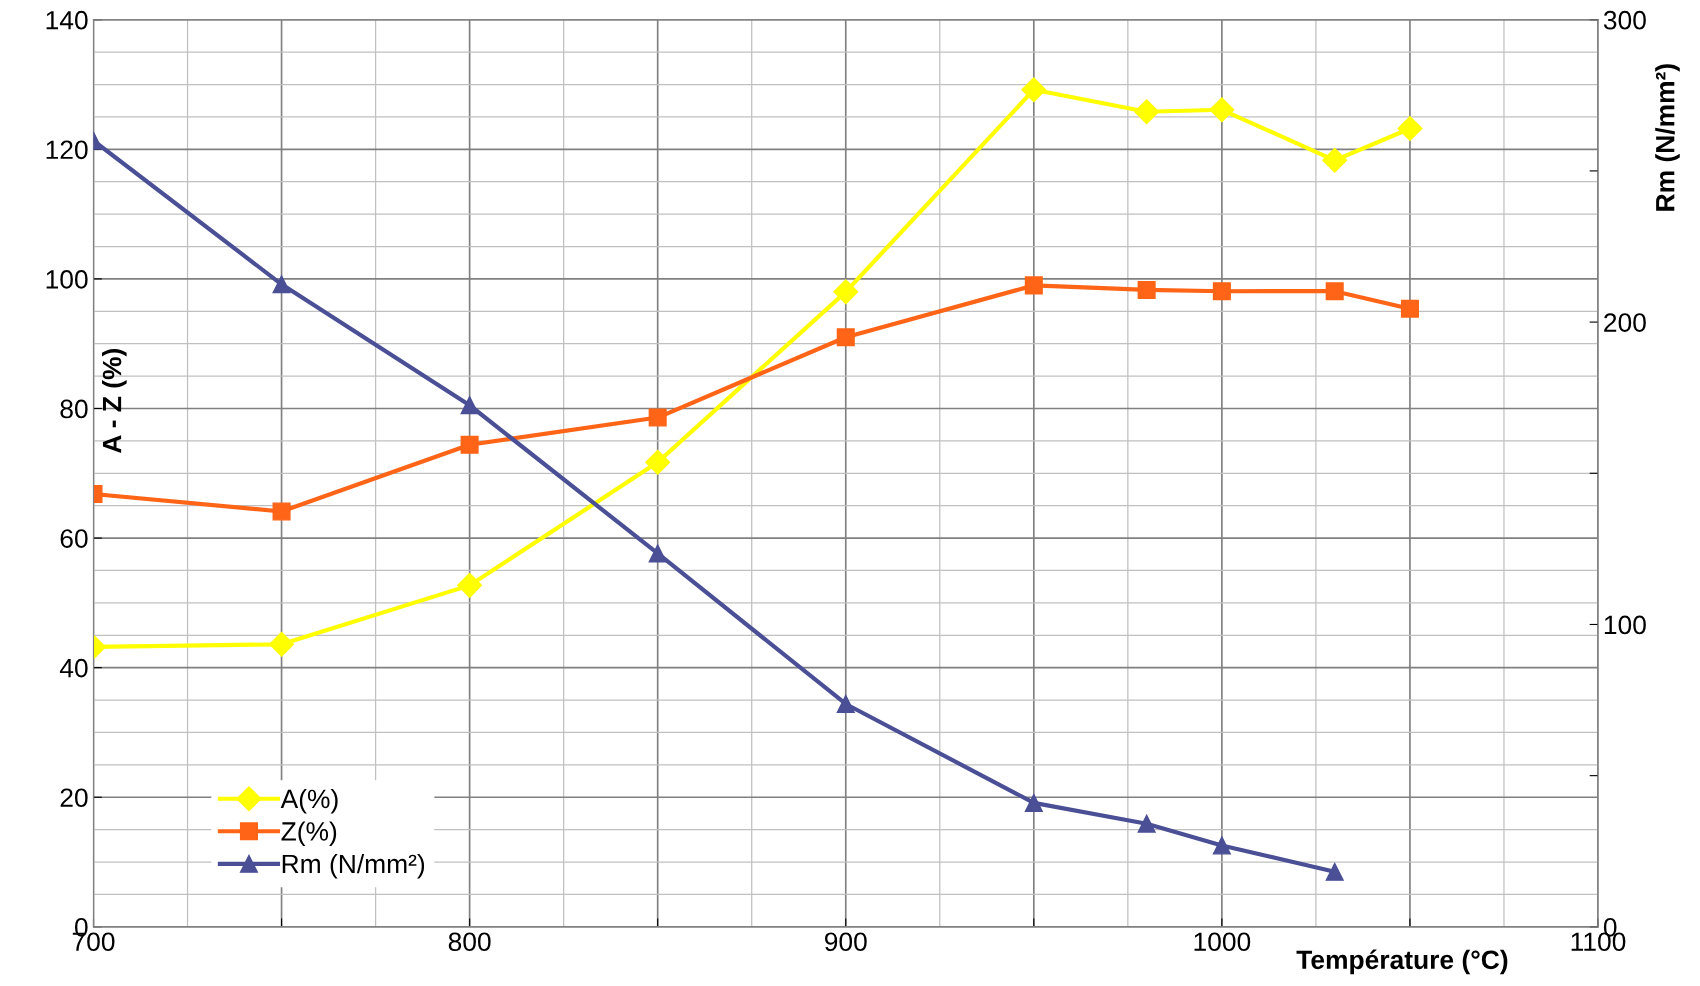  I want to click on legend-label: A(%), so click(309, 801).